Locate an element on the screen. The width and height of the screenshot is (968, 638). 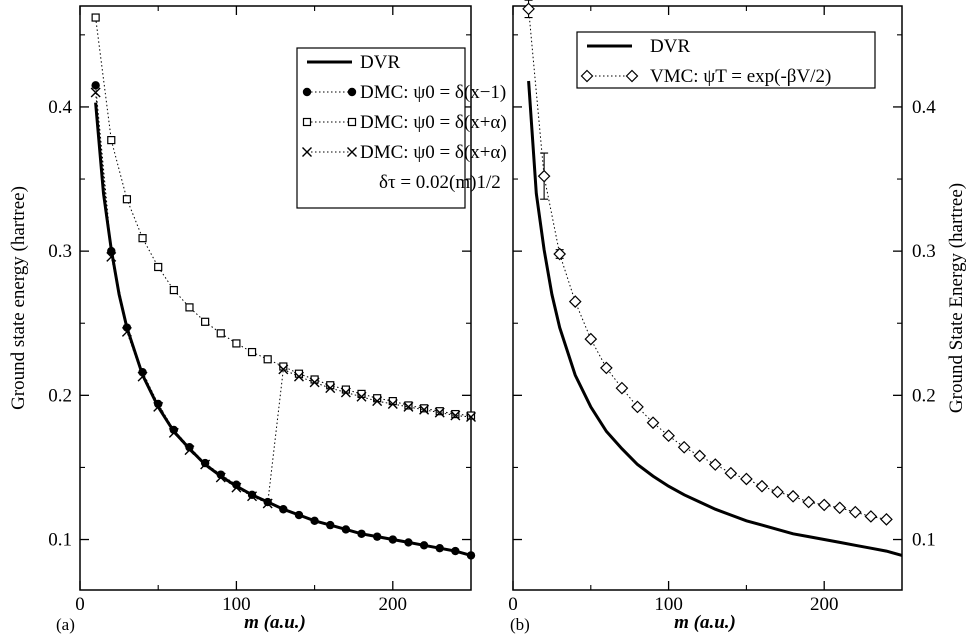
y-axis-label: Ground state energy (hartree) is located at coordinates (18, 298).